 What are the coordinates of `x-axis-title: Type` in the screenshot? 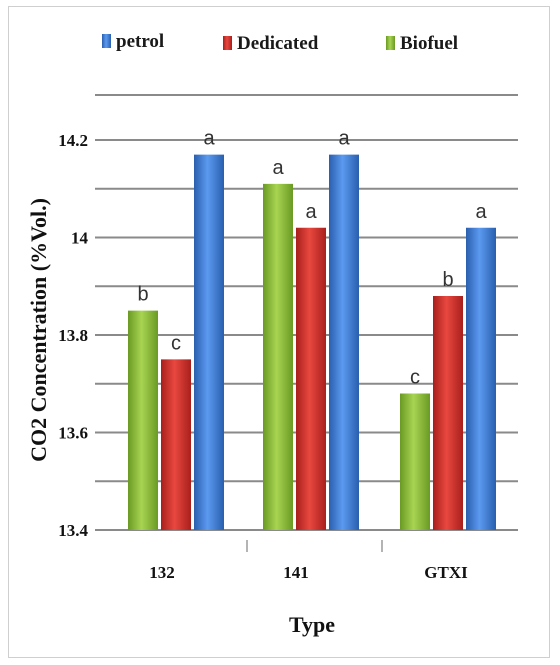 It's located at (312, 624).